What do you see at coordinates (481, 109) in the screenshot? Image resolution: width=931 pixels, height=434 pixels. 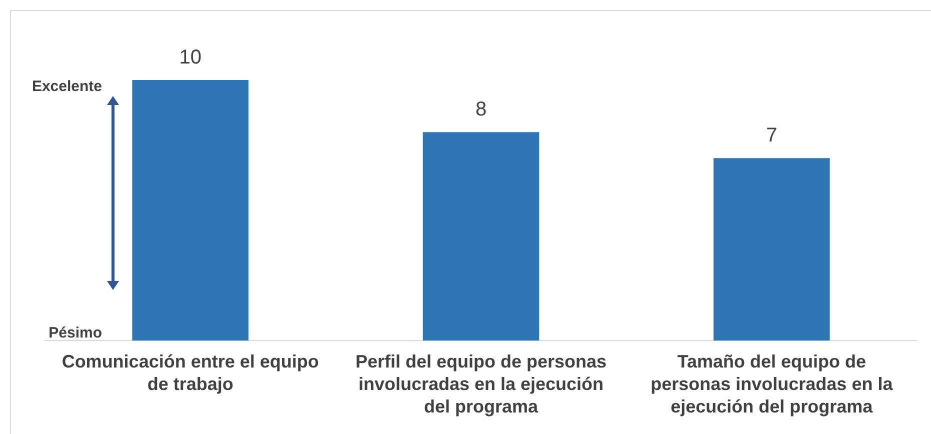 I see `data-label: 8` at bounding box center [481, 109].